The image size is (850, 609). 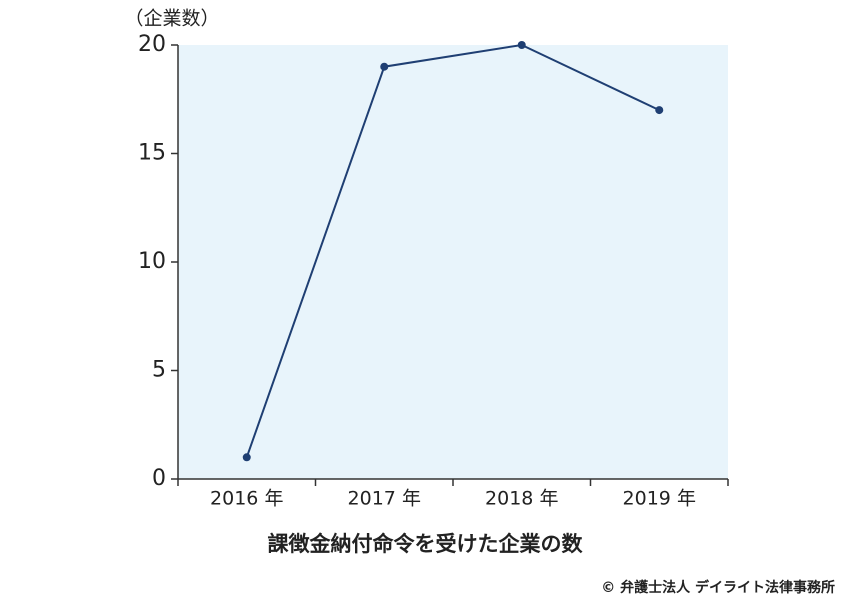 I want to click on y-tick-label: 5, so click(x=159, y=370).